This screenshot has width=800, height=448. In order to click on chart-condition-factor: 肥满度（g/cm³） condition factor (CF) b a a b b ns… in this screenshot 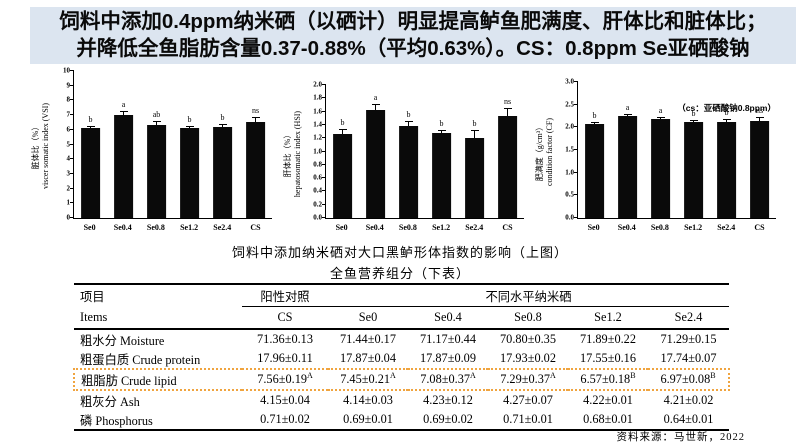, I will do `click(658, 158)`.